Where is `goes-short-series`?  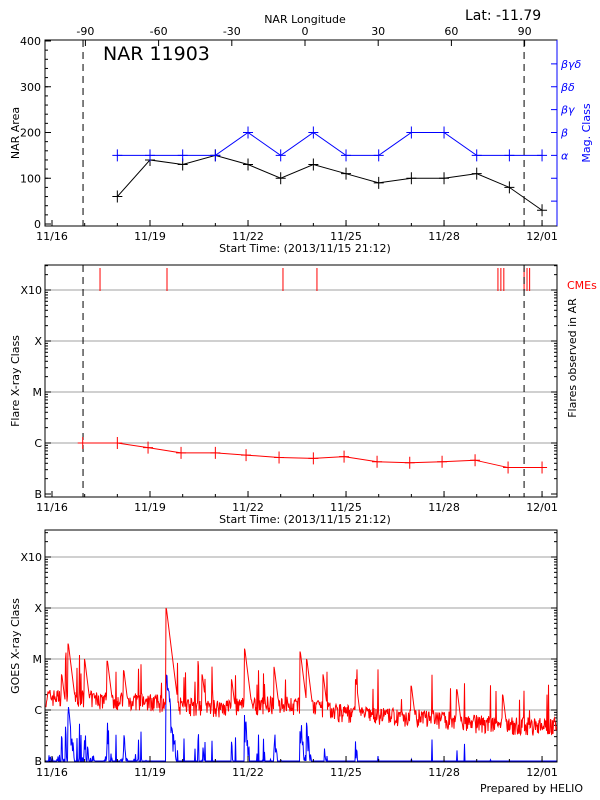
goes-short-series is located at coordinates (301, 718).